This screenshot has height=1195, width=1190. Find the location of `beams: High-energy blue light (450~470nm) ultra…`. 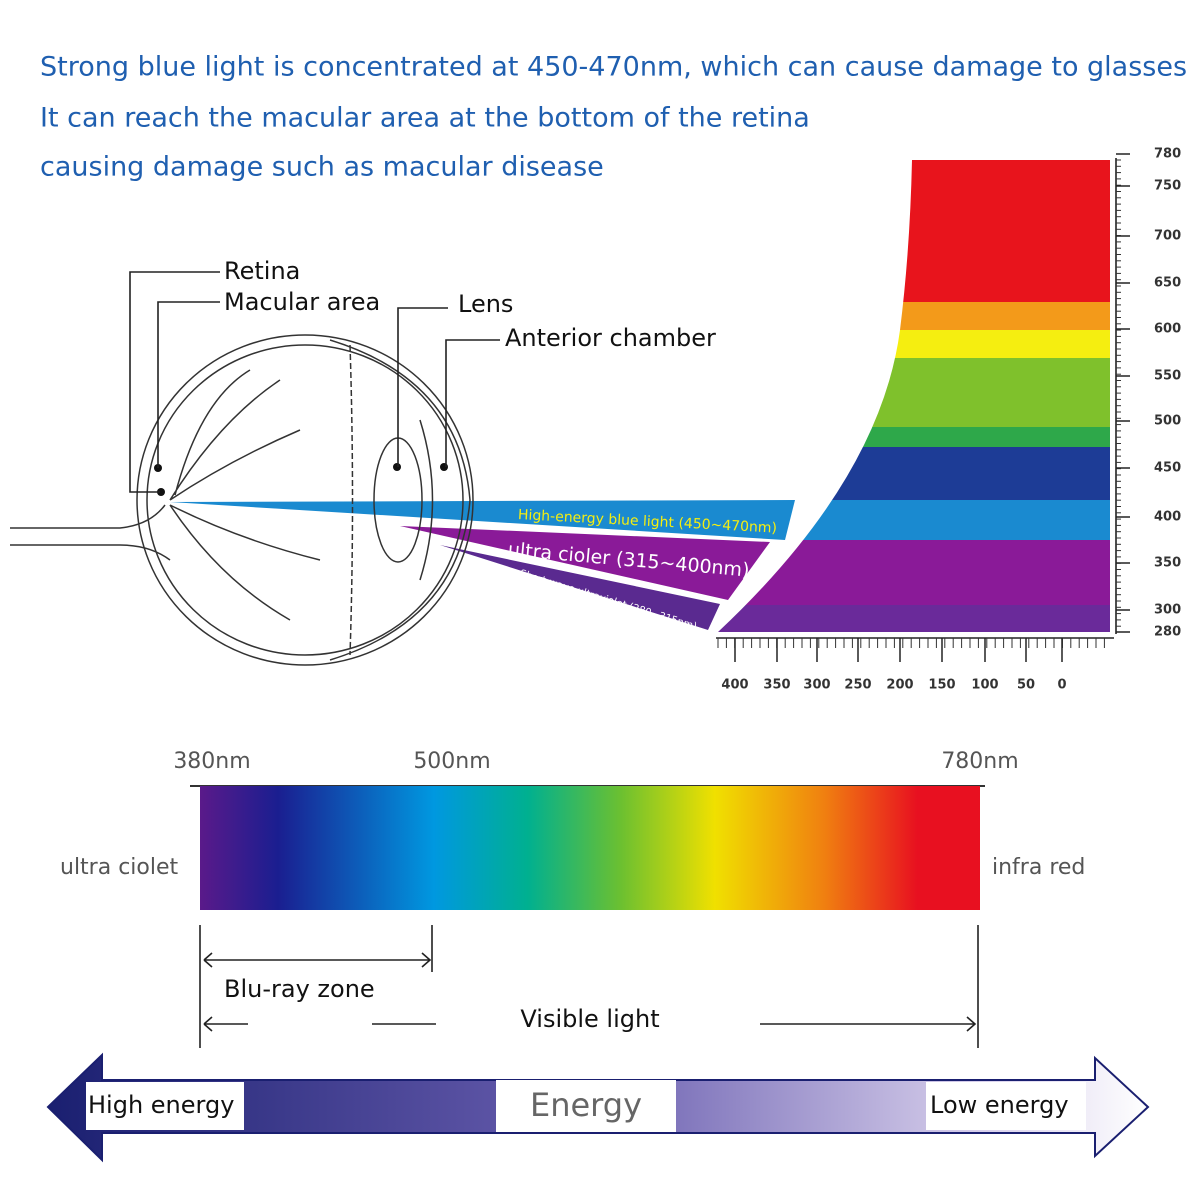

beams: High-energy blue light (450~470nm) ultra… is located at coordinates (482, 566).